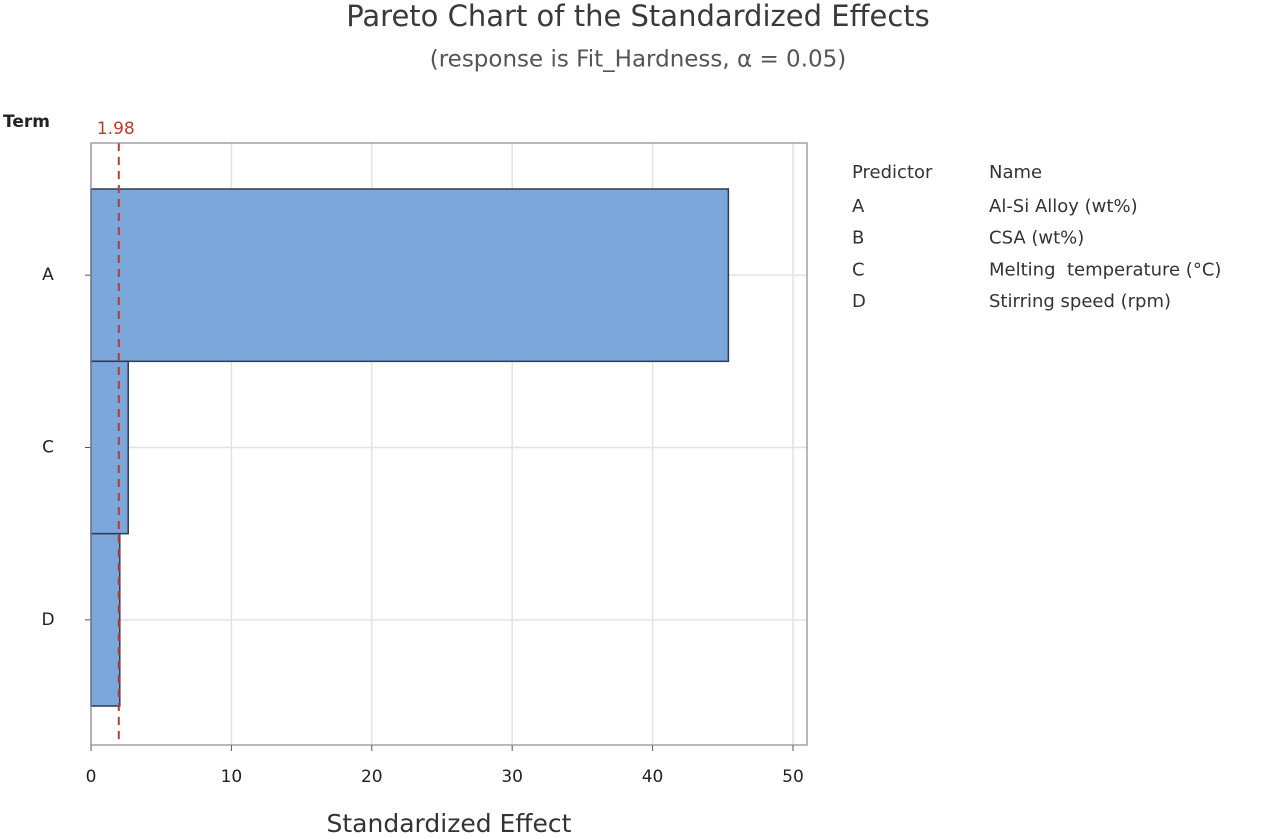 The height and width of the screenshot is (839, 1268). What do you see at coordinates (858, 269) in the screenshot?
I see `legend-cell: C` at bounding box center [858, 269].